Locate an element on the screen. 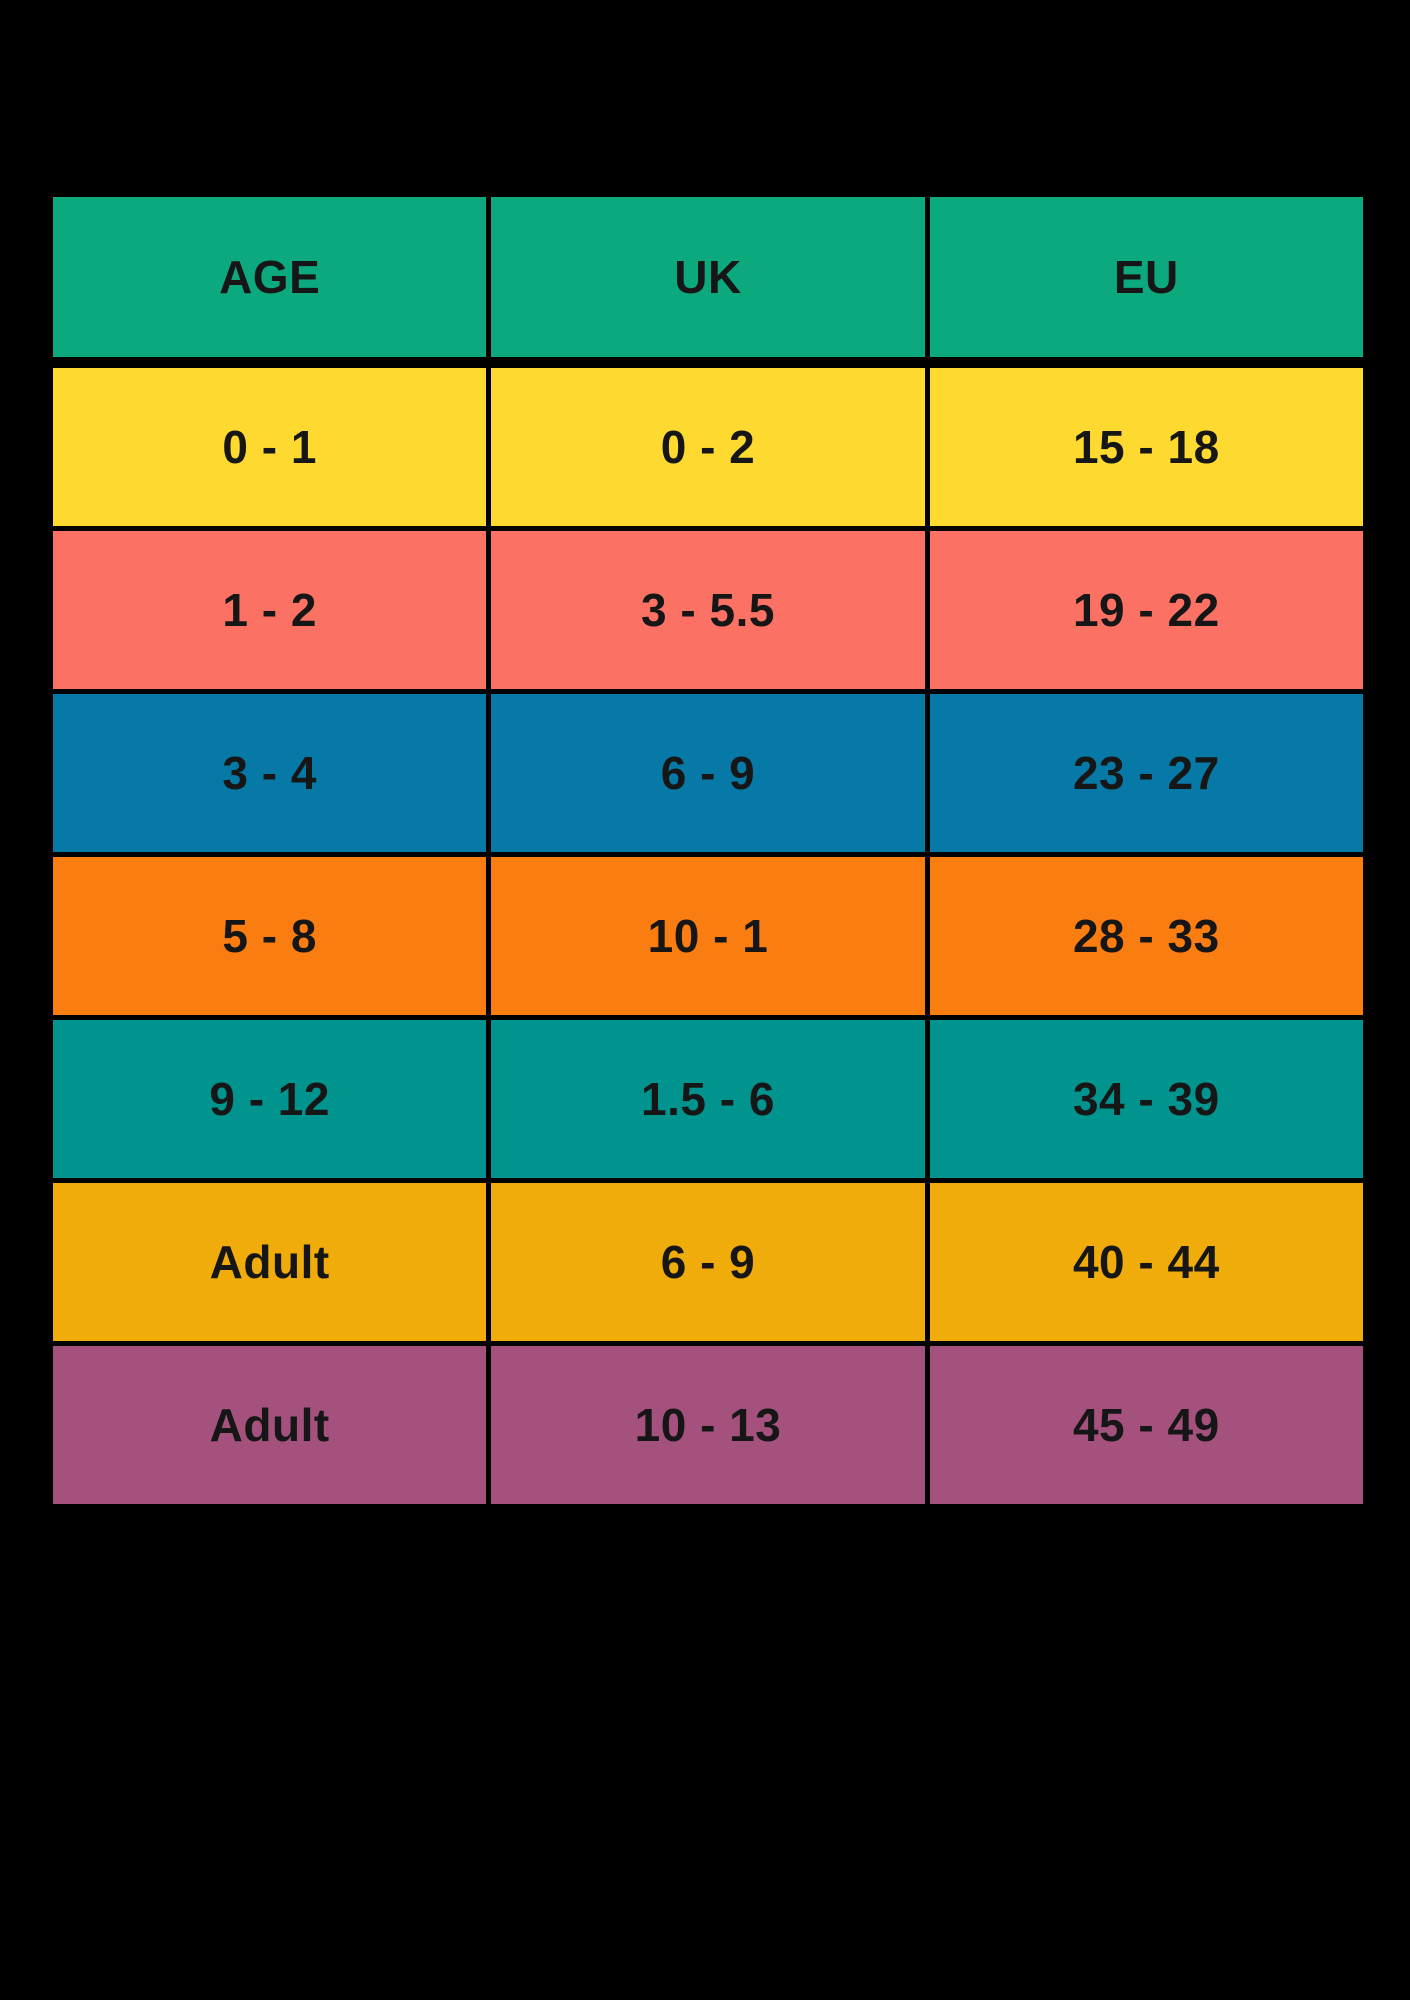  header-cell-eu: EU is located at coordinates (1146, 277).